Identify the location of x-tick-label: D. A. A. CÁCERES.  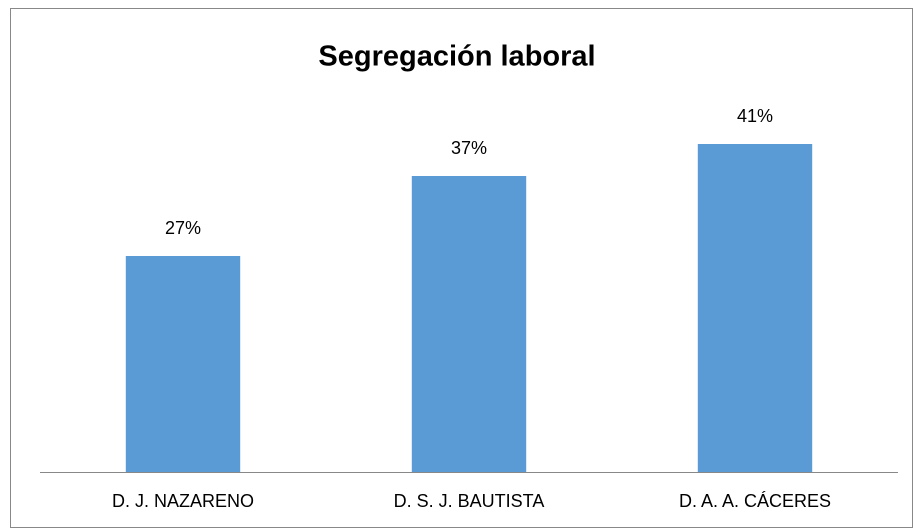
(755, 501).